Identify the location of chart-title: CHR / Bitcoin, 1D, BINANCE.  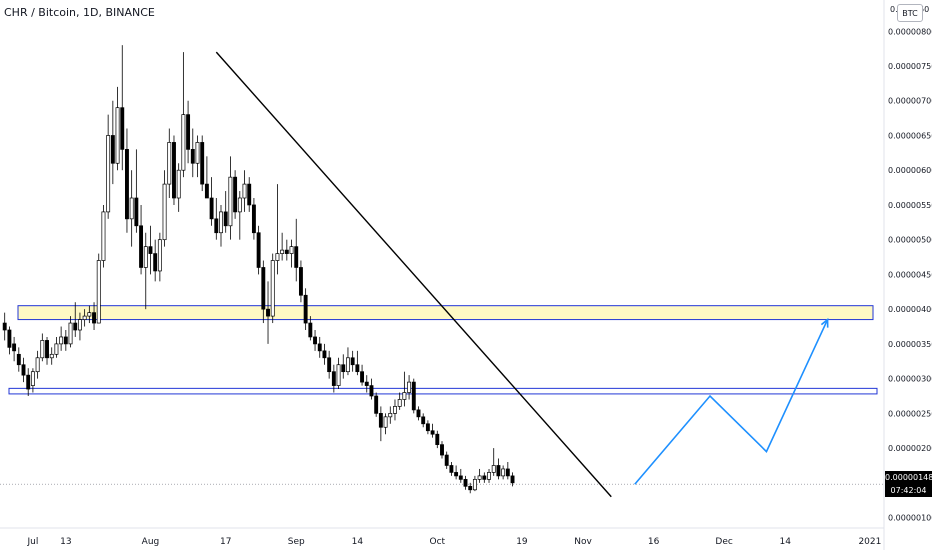
(79, 12).